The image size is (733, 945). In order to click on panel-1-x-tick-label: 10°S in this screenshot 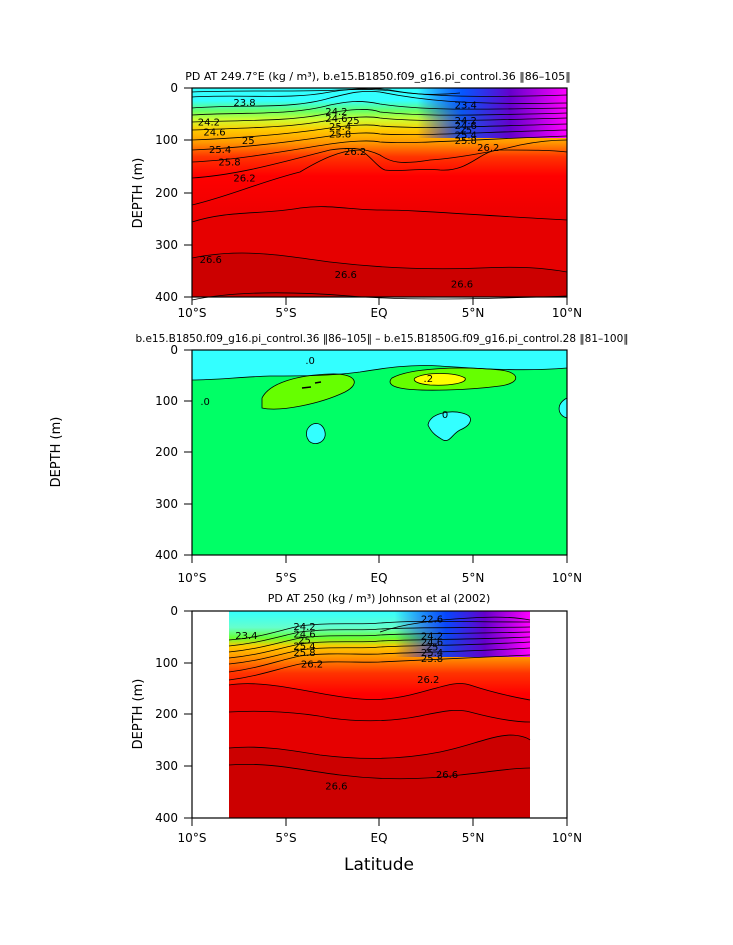, I will do `click(192, 313)`.